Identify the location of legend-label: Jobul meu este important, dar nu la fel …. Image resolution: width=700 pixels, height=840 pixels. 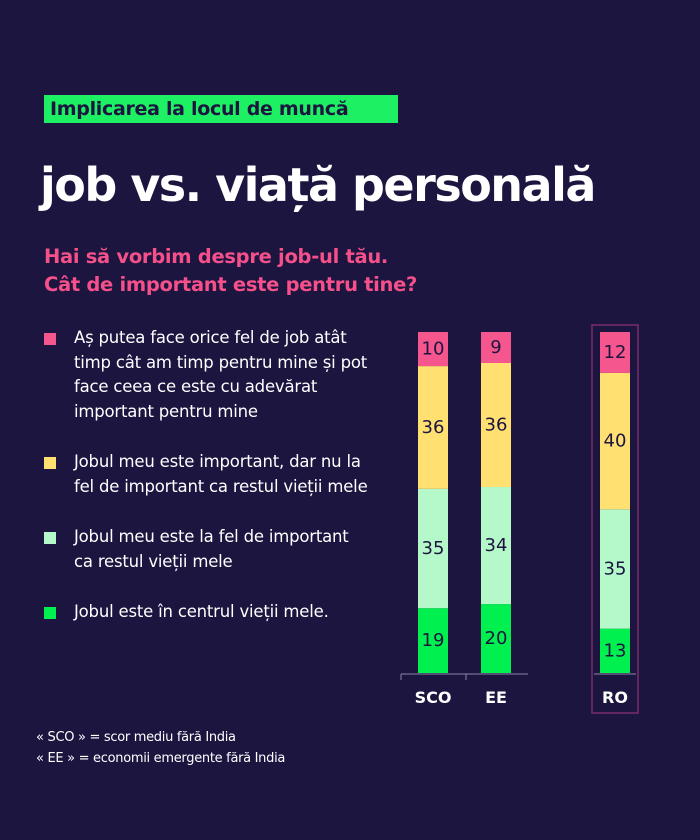
(221, 474).